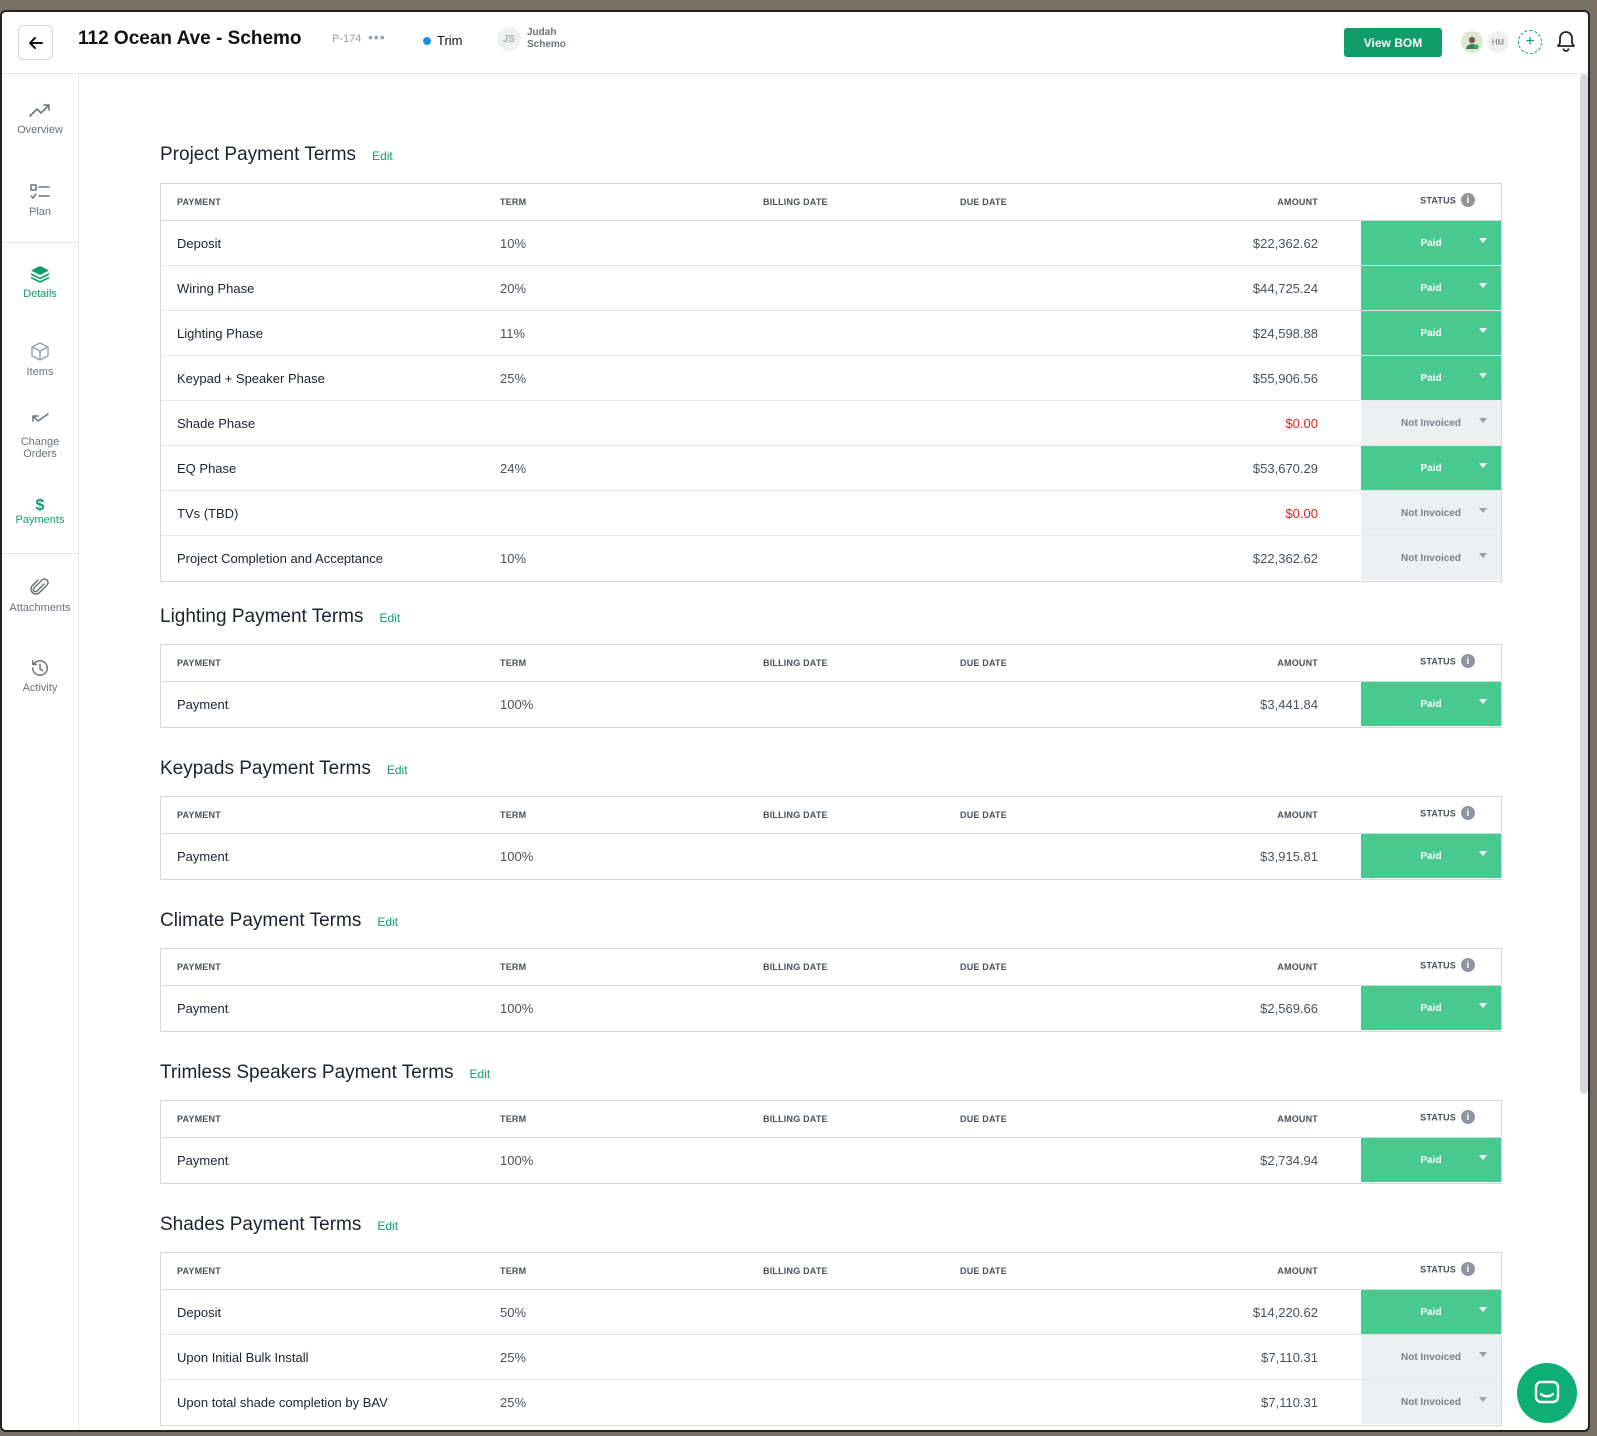 The width and height of the screenshot is (1597, 1436). What do you see at coordinates (39, 110) in the screenshot?
I see `trend-up-icon` at bounding box center [39, 110].